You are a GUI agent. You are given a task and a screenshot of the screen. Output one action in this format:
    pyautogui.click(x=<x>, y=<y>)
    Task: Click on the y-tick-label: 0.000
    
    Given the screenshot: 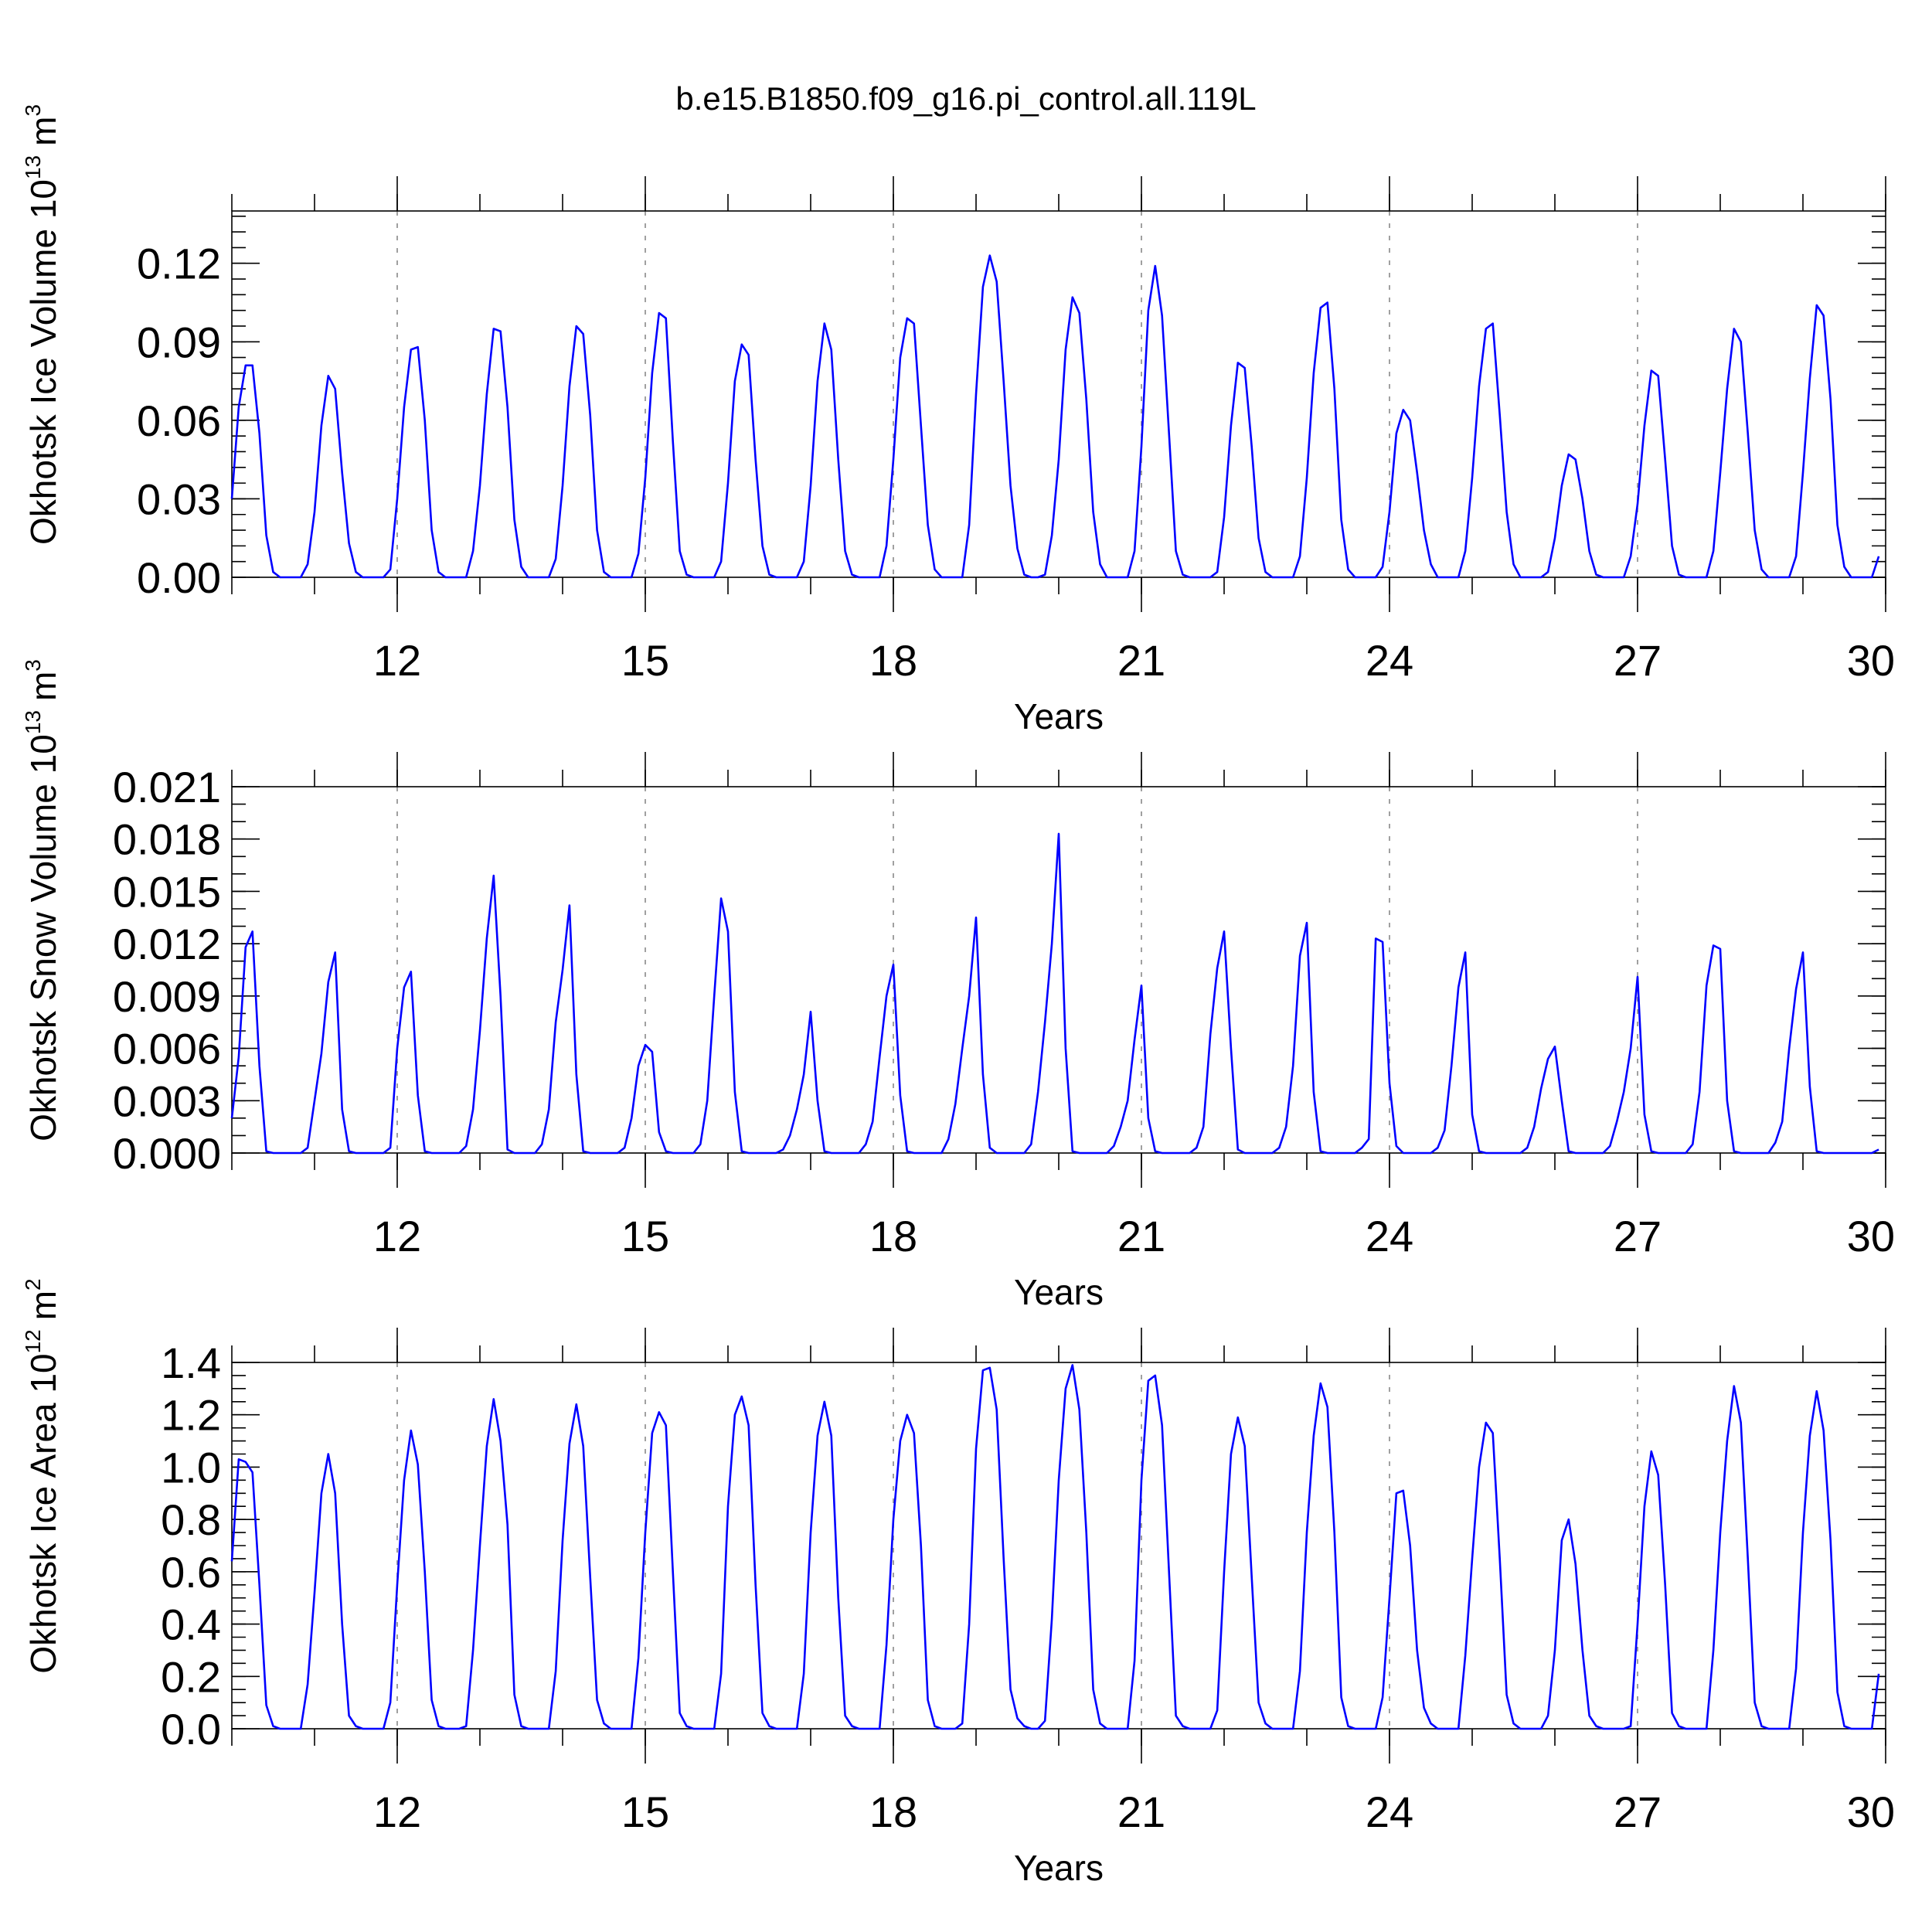 What is the action you would take?
    pyautogui.click(x=167, y=1154)
    